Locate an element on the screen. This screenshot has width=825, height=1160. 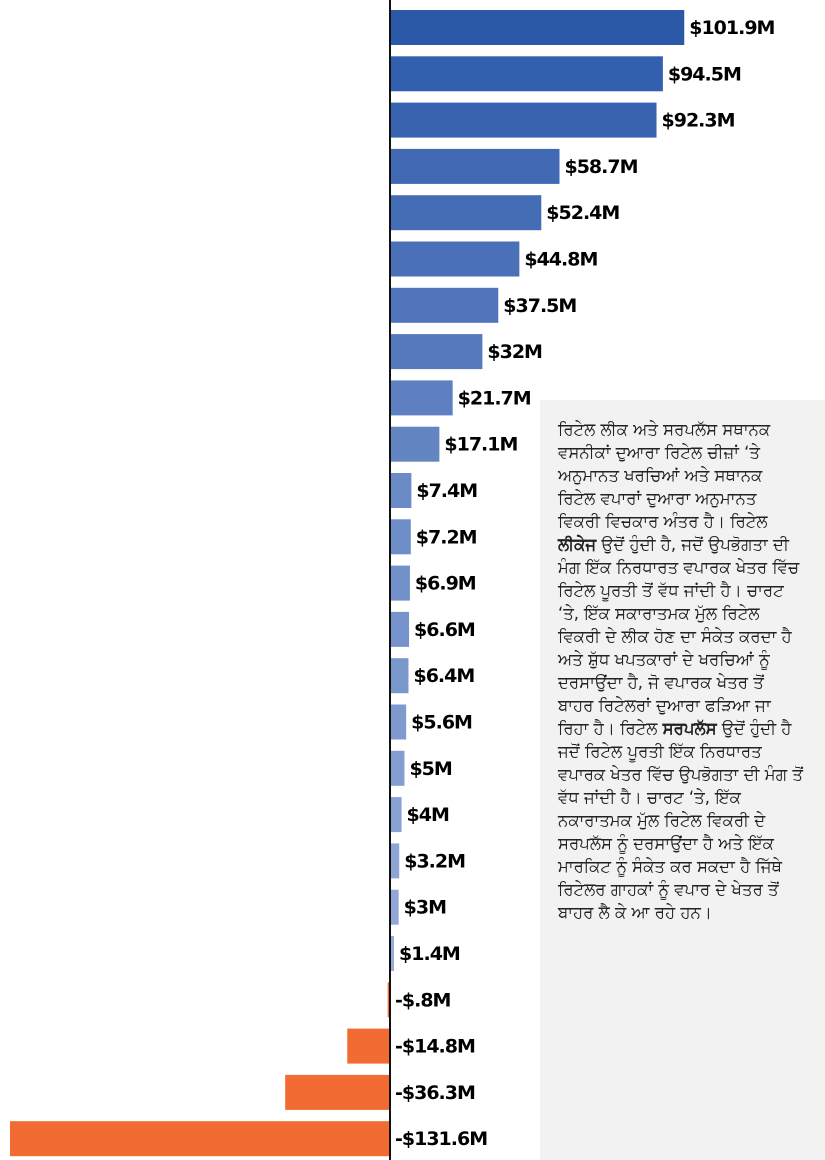
annotation-emphasis: ਲੀਕੇਜ is located at coordinates (577, 544).